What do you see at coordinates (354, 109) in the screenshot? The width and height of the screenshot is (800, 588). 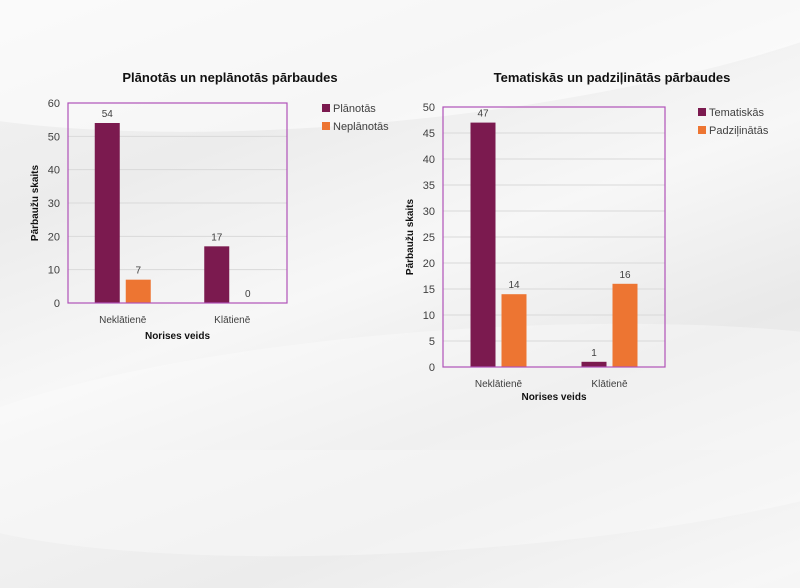 I see `legend-label: Plānotās` at bounding box center [354, 109].